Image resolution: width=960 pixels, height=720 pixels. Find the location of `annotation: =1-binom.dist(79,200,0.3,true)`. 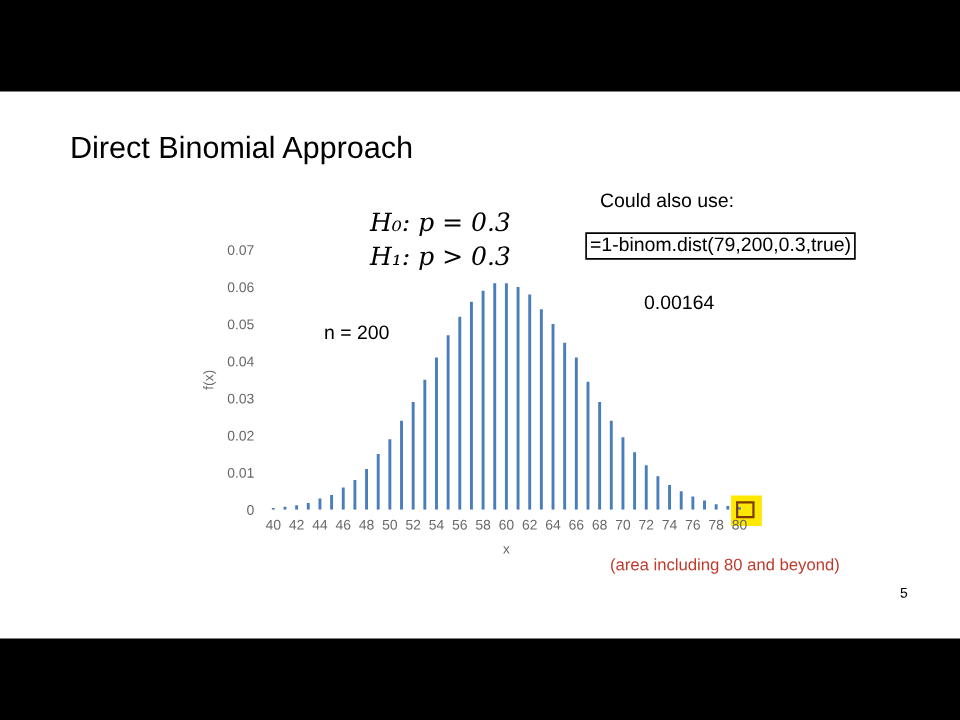

annotation: =1-binom.dist(79,200,0.3,true) is located at coordinates (720, 246).